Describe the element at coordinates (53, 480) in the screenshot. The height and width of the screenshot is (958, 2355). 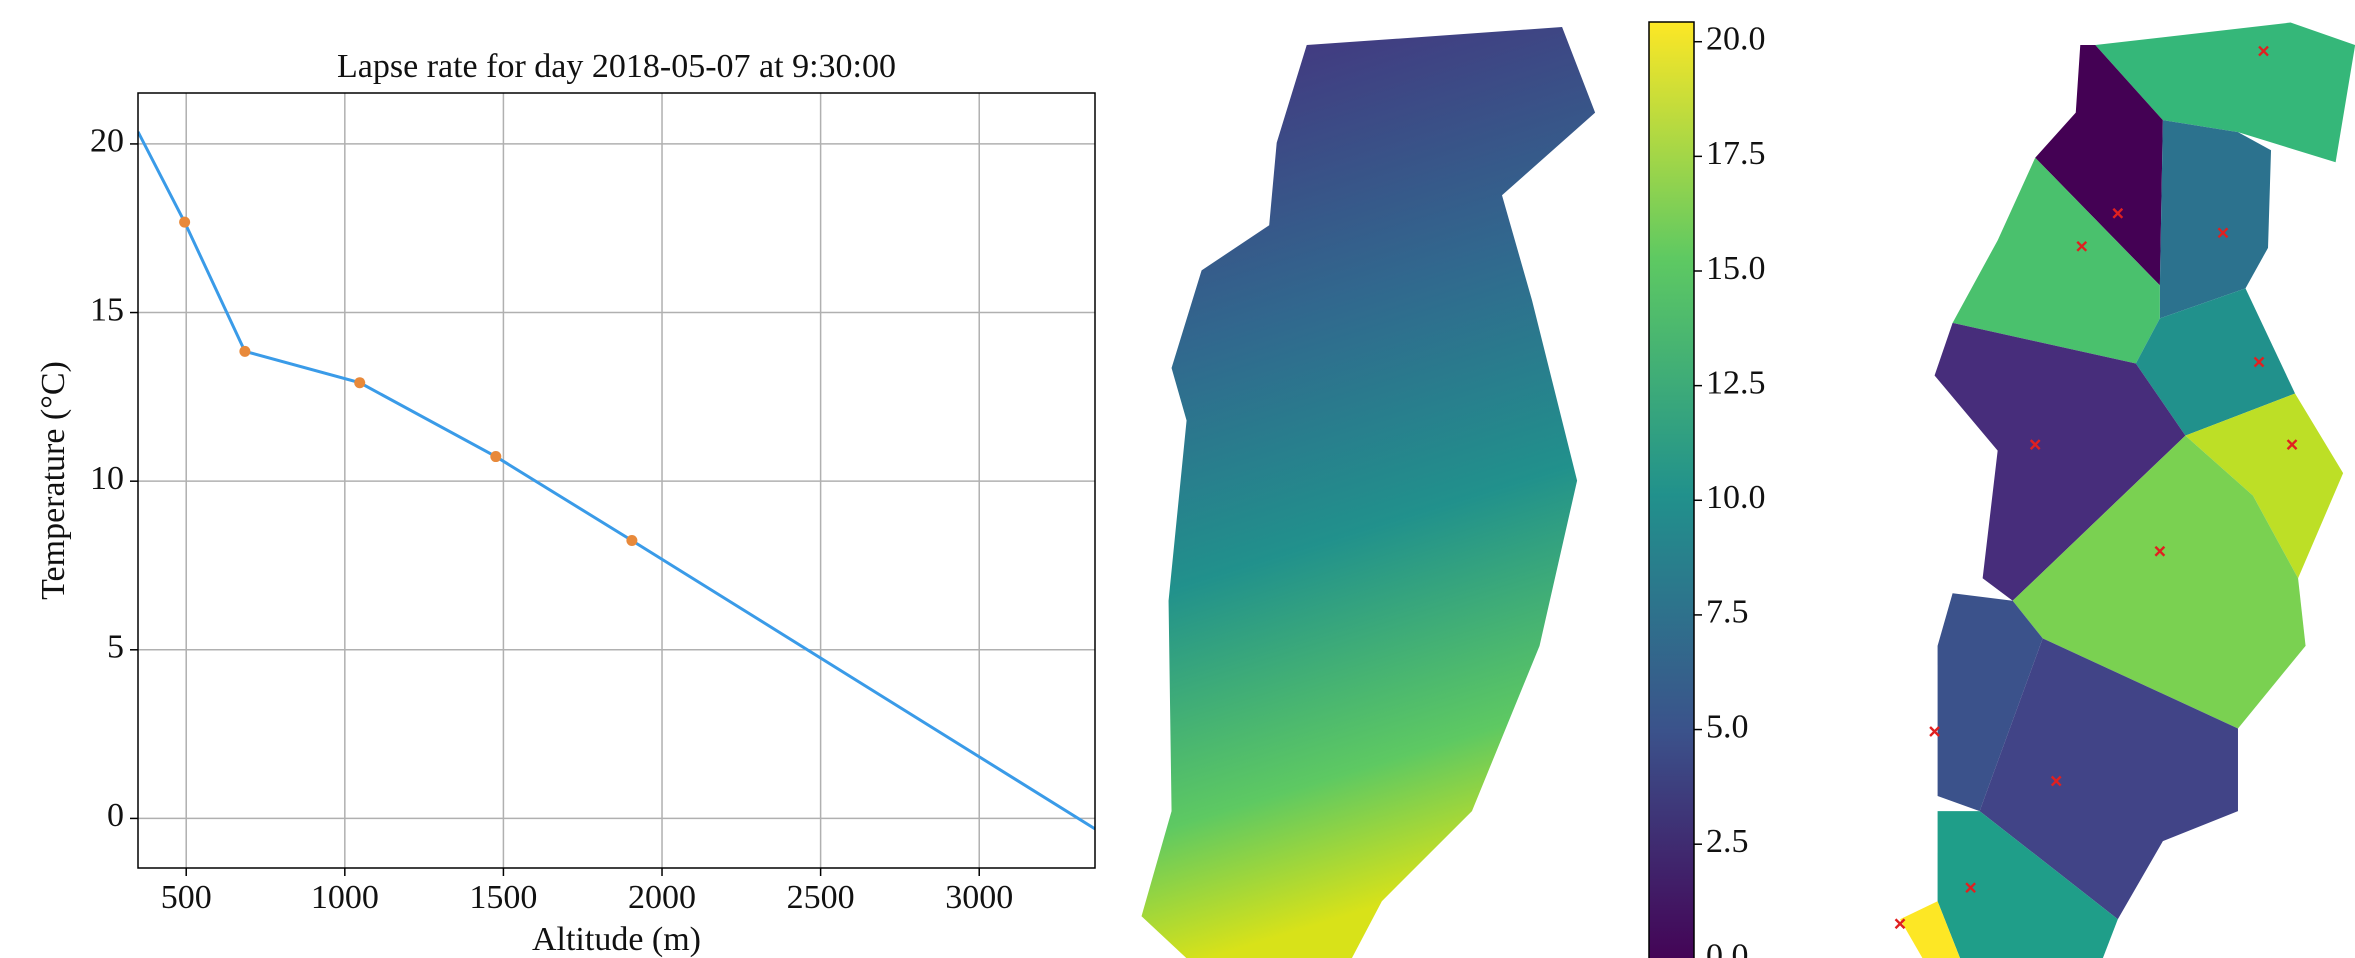
I see `y-axis-label: Temperature (°C)` at that location.